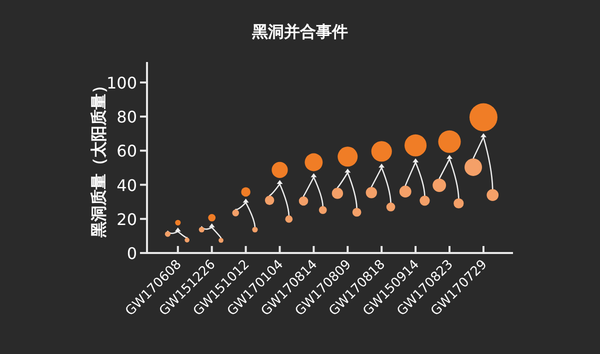 Image resolution: width=600 pixels, height=354 pixels. What do you see at coordinates (126, 151) in the screenshot?
I see `y-tick-label: 60` at bounding box center [126, 151].